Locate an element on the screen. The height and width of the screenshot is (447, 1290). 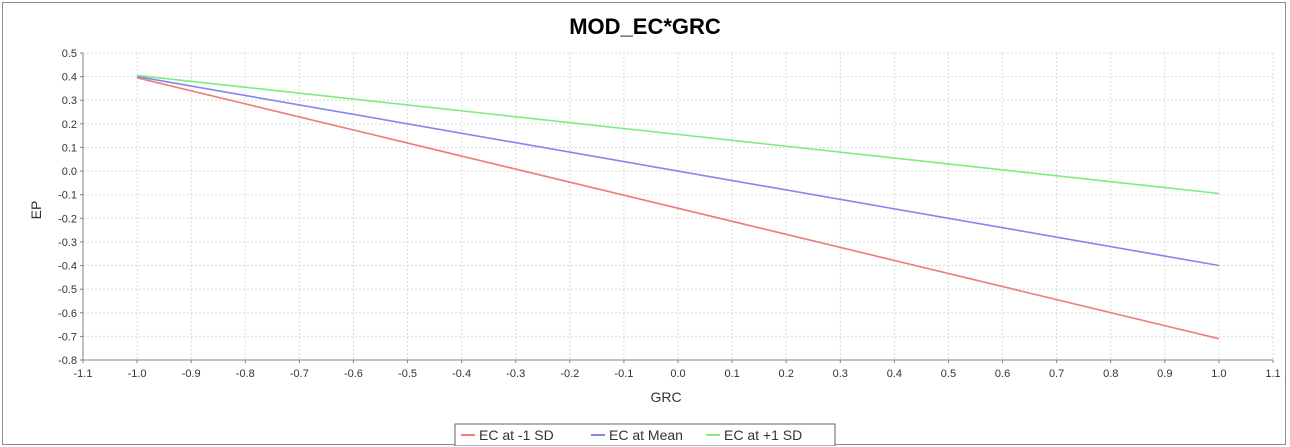
legend-item-label: EC at Mean is located at coordinates (646, 435).